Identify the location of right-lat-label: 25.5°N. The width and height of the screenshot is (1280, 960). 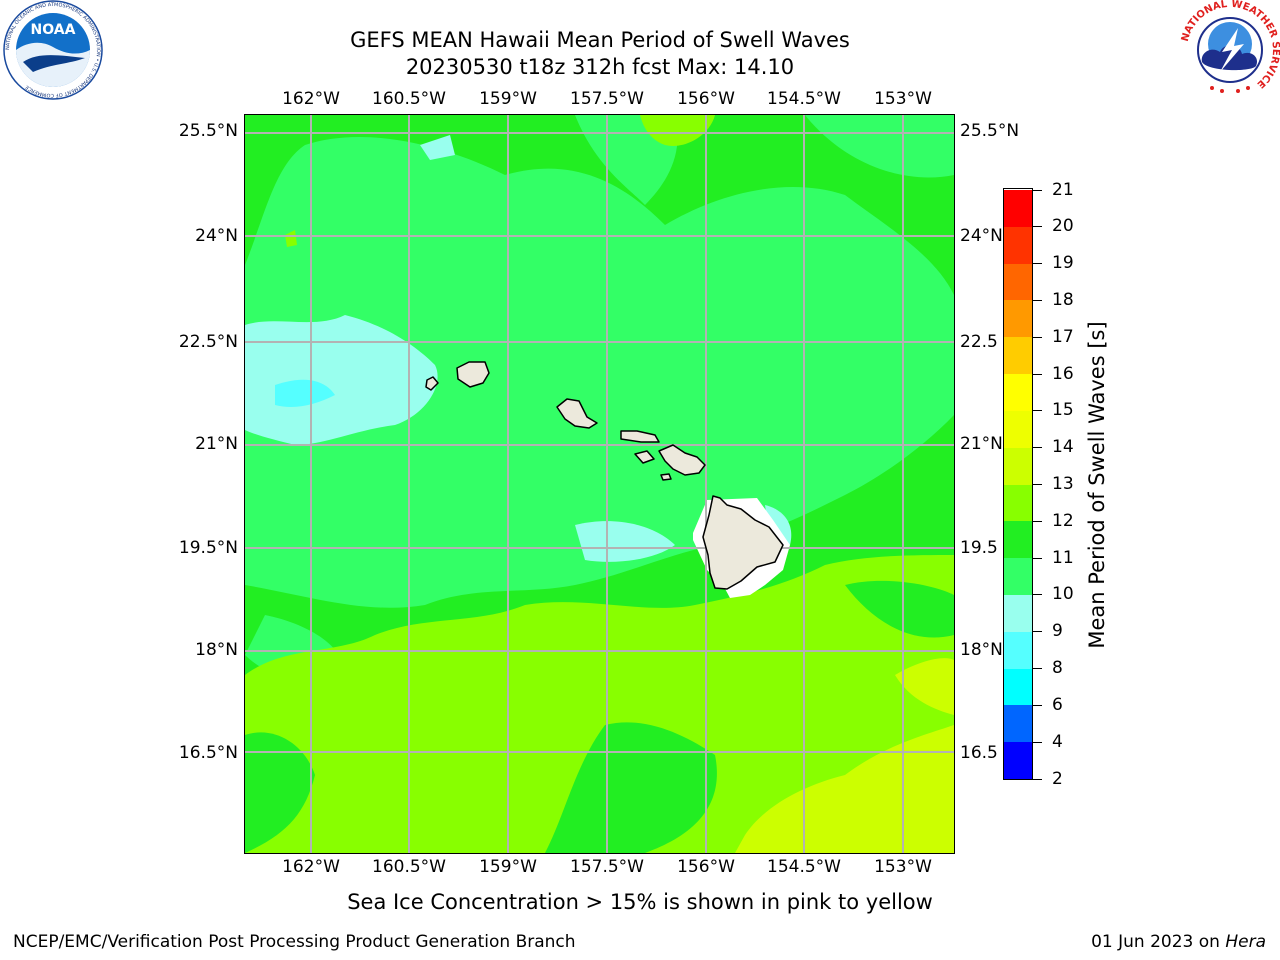
(990, 131).